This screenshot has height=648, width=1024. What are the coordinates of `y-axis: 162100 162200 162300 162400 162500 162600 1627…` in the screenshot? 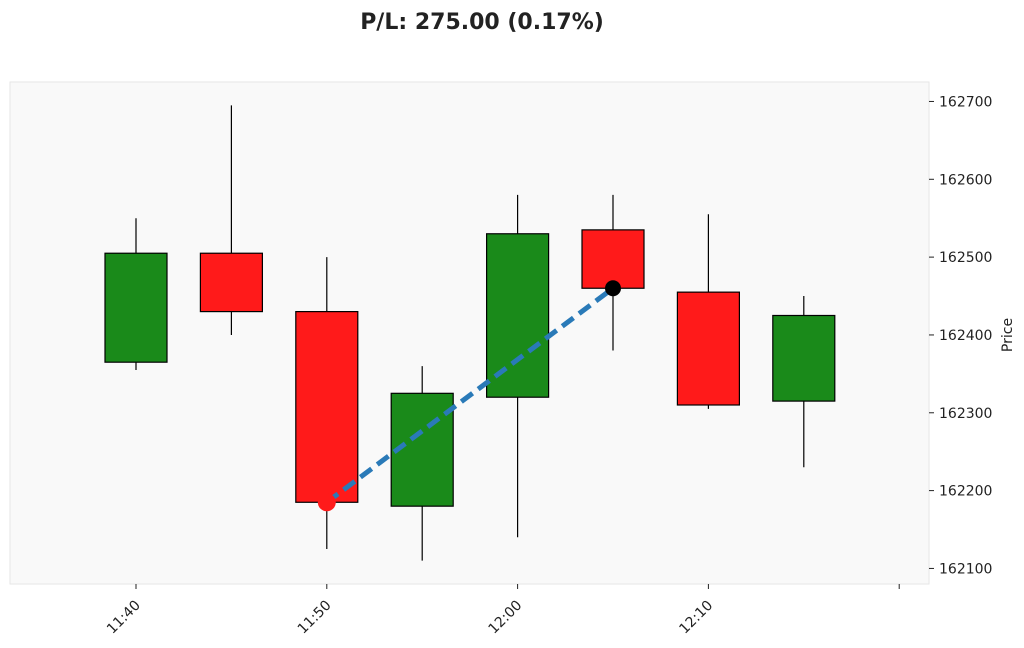 It's located at (960, 335).